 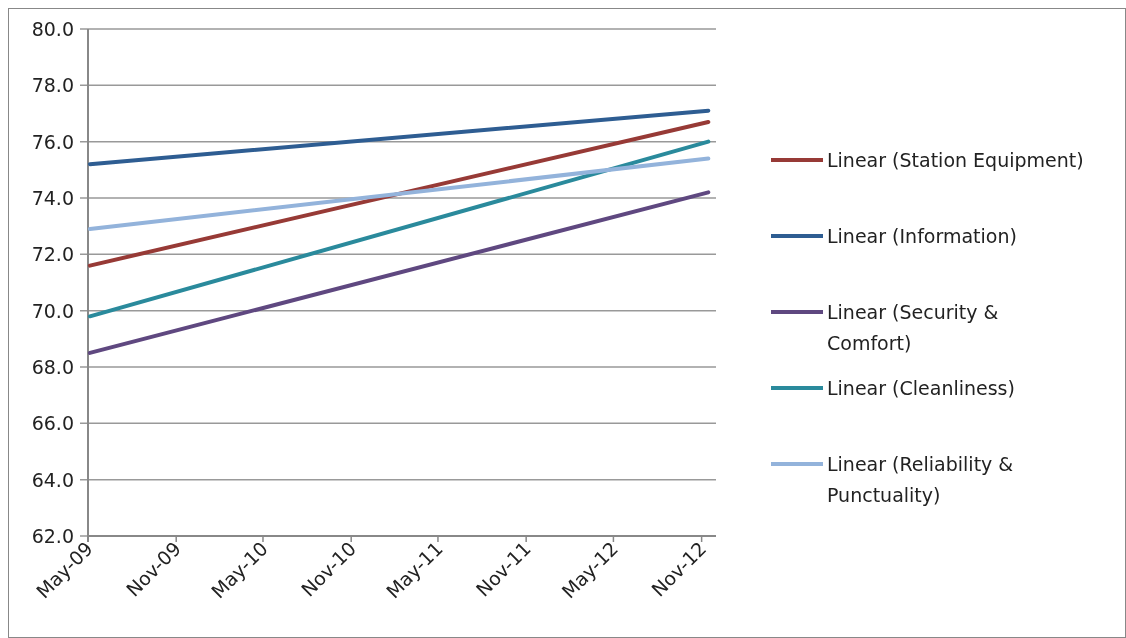 What do you see at coordinates (922, 236) in the screenshot?
I see `legend-label: Linear (Information)` at bounding box center [922, 236].